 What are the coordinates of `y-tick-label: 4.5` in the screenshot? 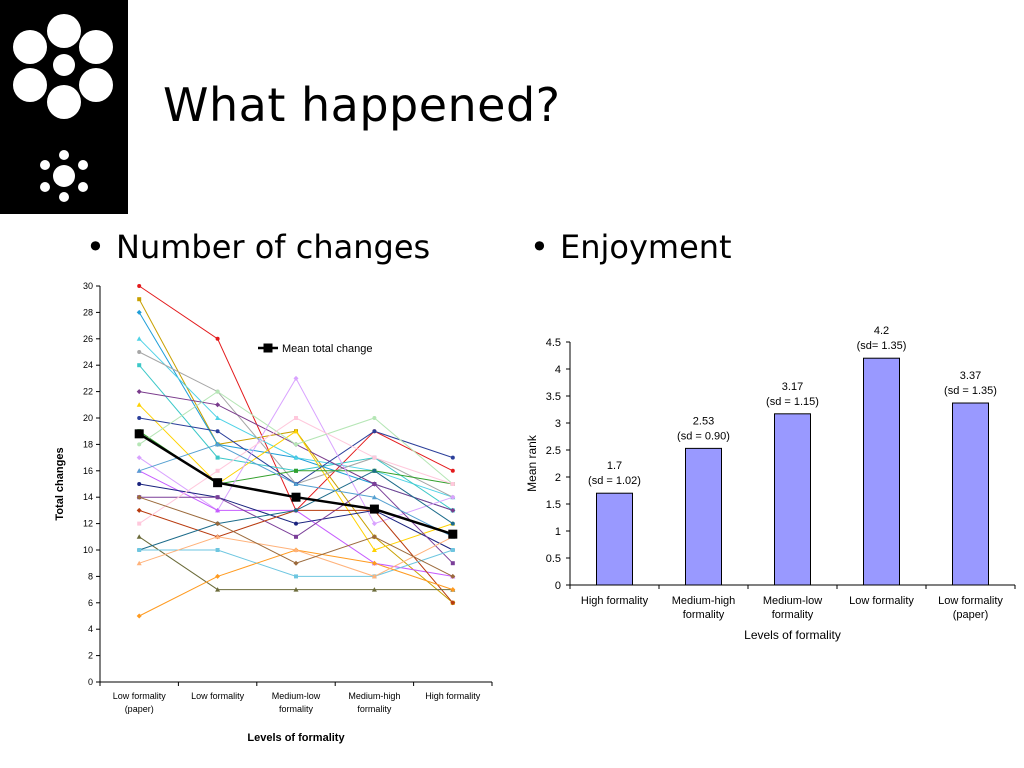 It's located at (553, 343).